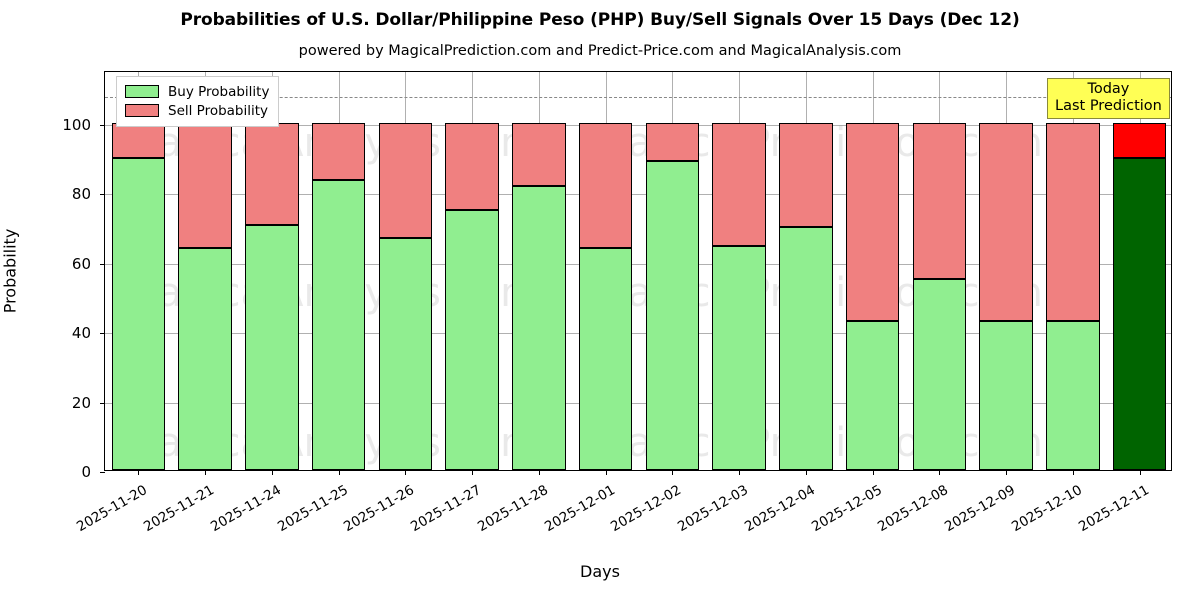  Describe the element at coordinates (913, 509) in the screenshot. I see `x-tick-label: 2025-12-08` at that location.